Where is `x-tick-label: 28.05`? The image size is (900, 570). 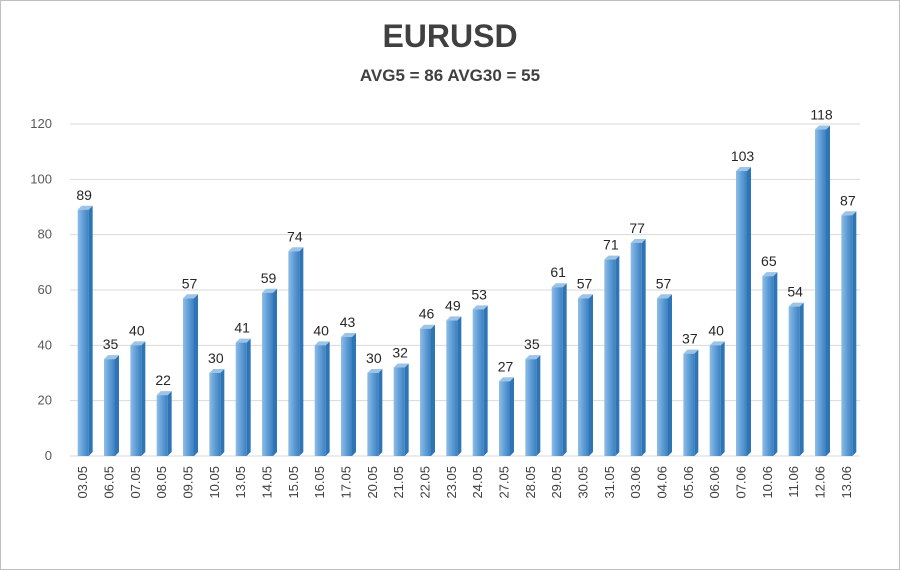 x-tick-label: 28.05 is located at coordinates (530, 482).